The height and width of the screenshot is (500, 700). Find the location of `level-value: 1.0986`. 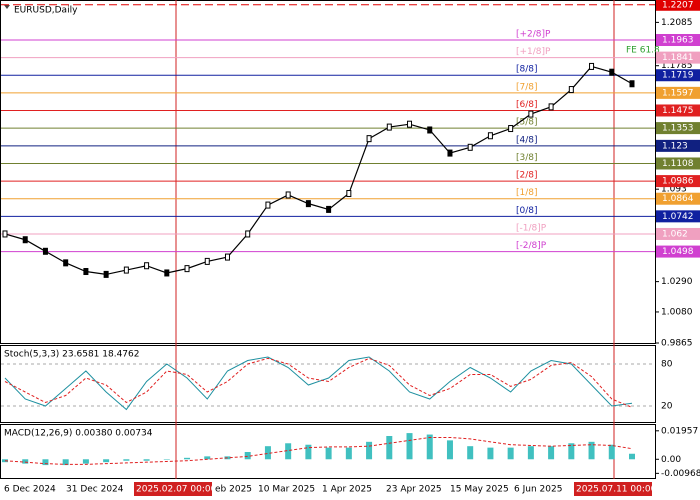

level-value: 1.0986 is located at coordinates (678, 182).